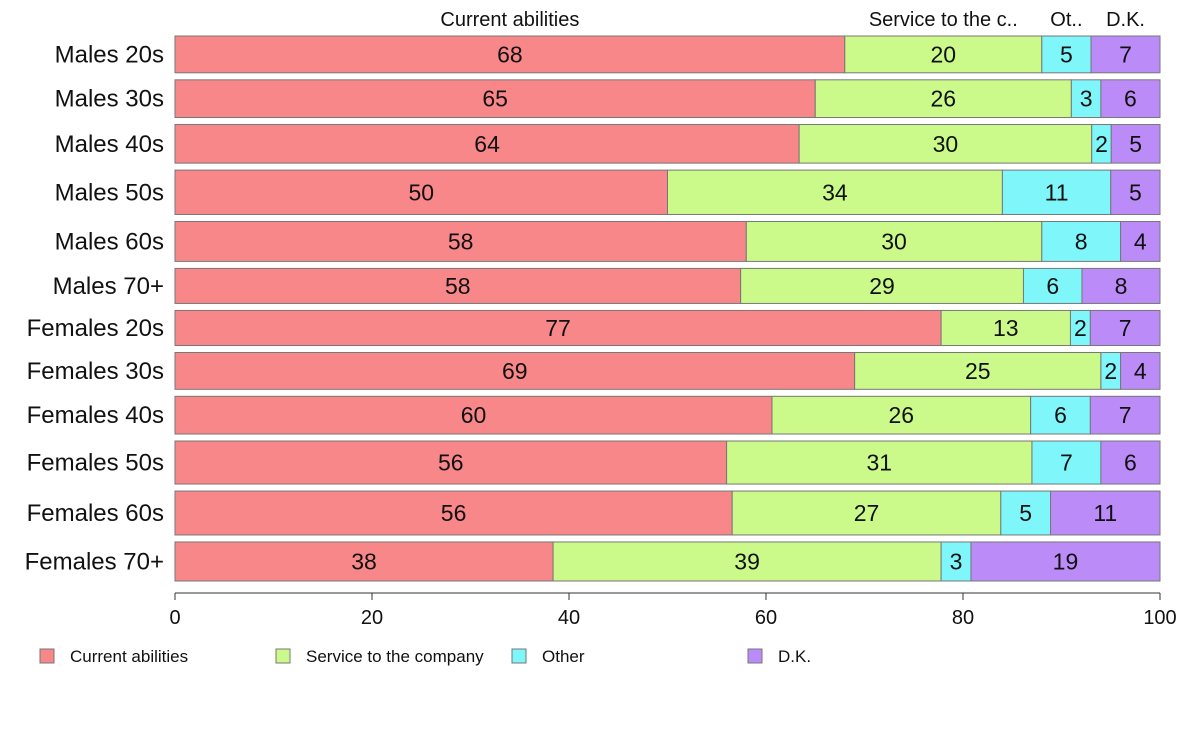 This screenshot has height=741, width=1188. What do you see at coordinates (766, 618) in the screenshot?
I see `x-tick-label: 60` at bounding box center [766, 618].